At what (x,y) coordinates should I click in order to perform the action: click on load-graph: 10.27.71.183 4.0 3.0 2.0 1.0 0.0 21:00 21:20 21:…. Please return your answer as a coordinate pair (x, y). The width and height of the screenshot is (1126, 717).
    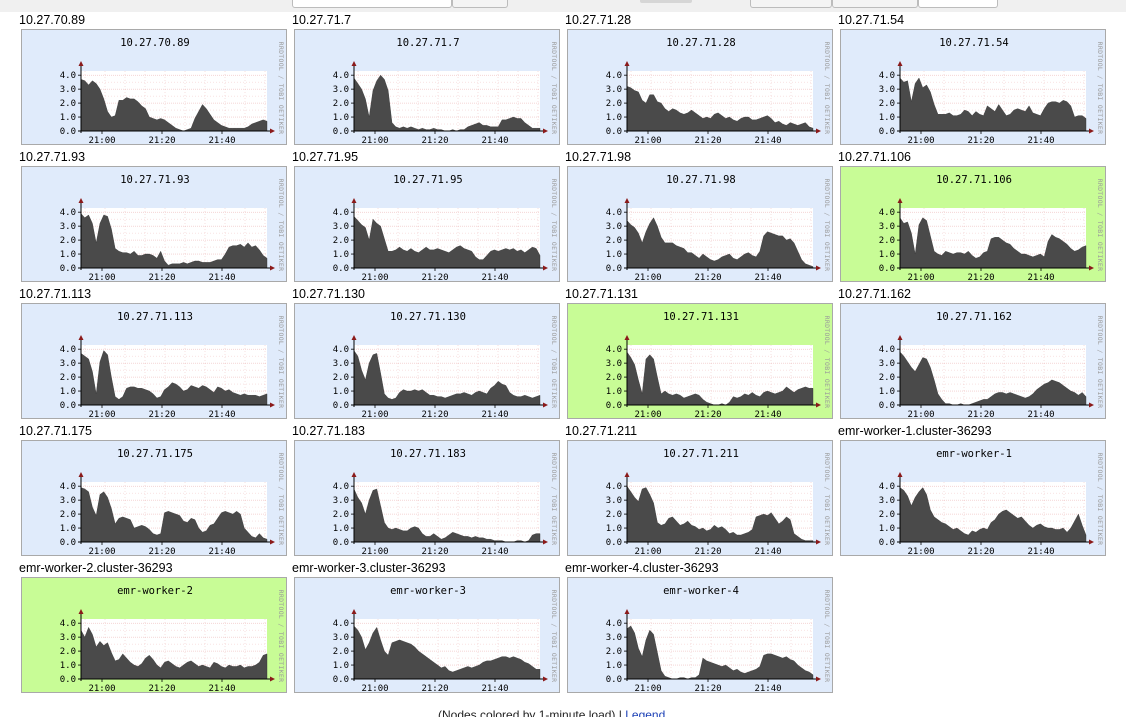
    Looking at the image, I should click on (427, 498).